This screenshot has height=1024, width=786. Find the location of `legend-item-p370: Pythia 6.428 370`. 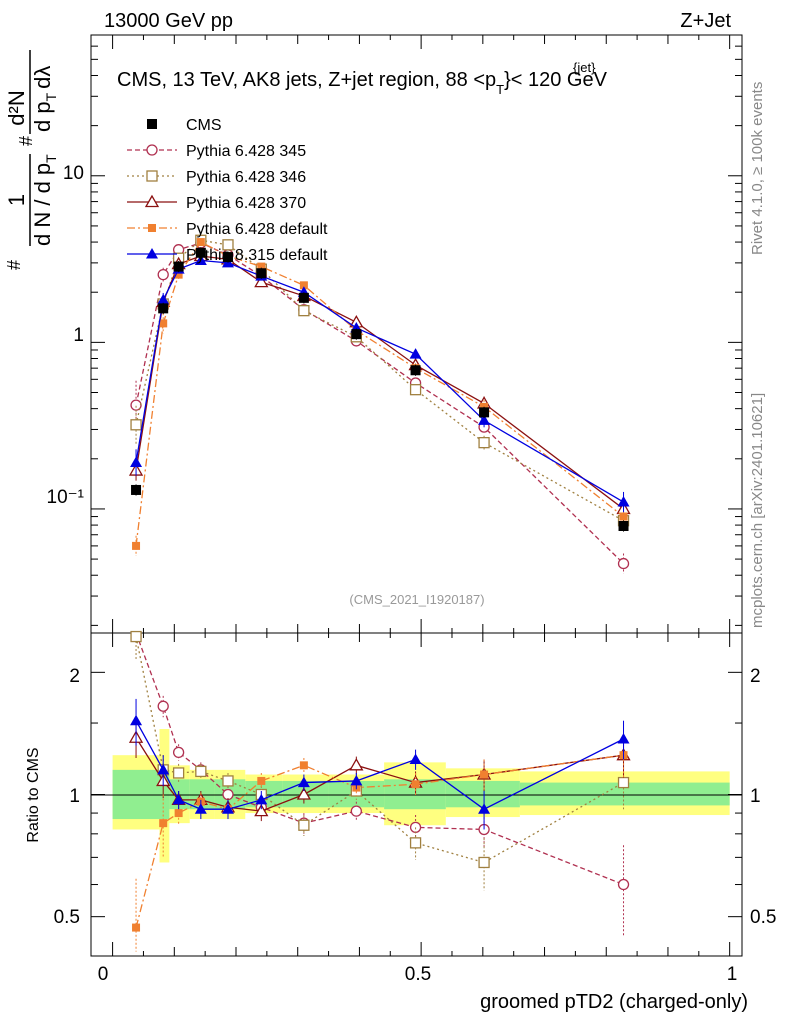

legend-item-p370: Pythia 6.428 370 is located at coordinates (216, 203).